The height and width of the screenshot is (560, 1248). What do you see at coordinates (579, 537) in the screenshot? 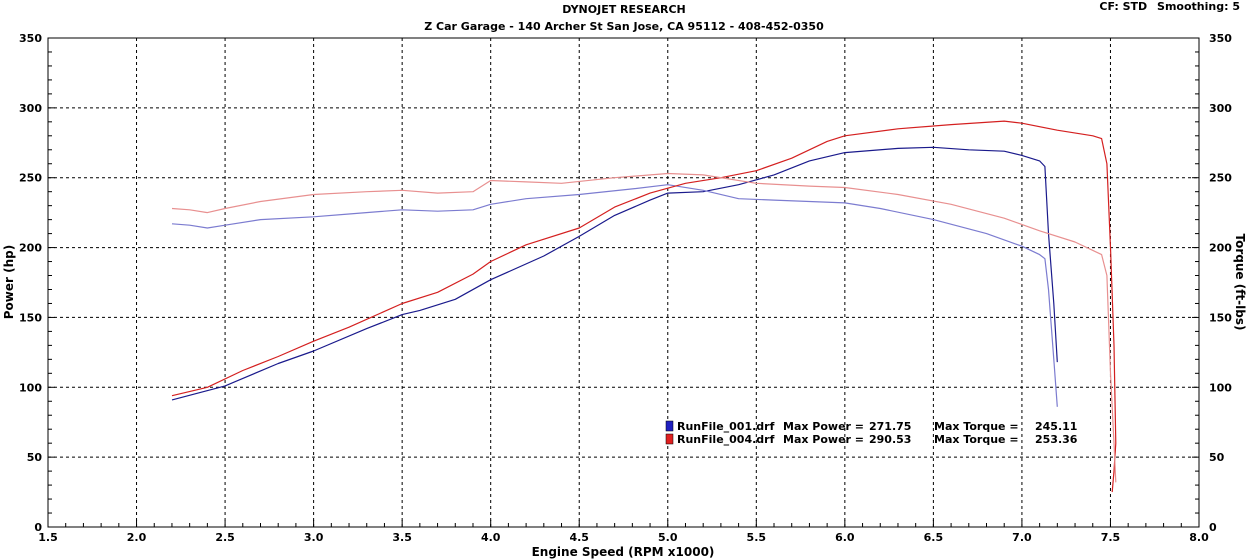
I see `x-tick-label: 4.5` at bounding box center [579, 537].